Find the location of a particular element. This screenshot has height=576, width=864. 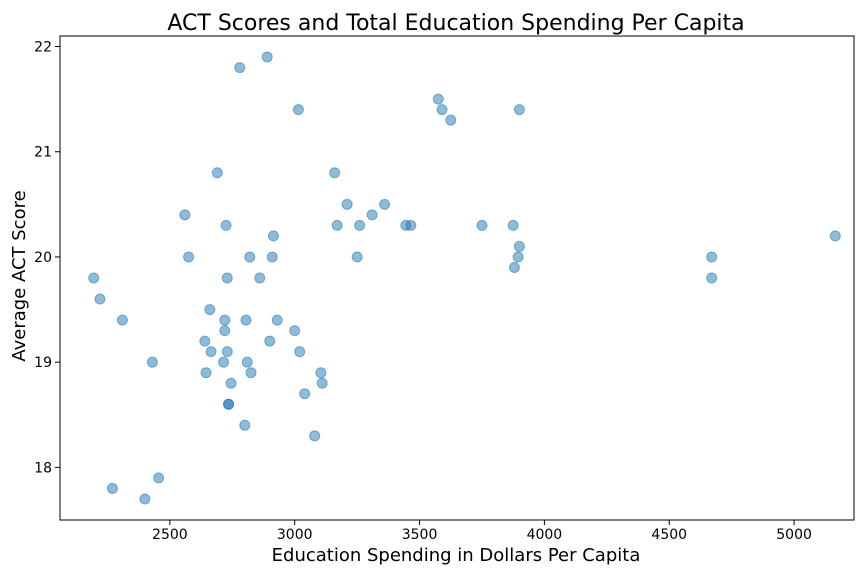

x-tick-label: 3000 is located at coordinates (295, 535).